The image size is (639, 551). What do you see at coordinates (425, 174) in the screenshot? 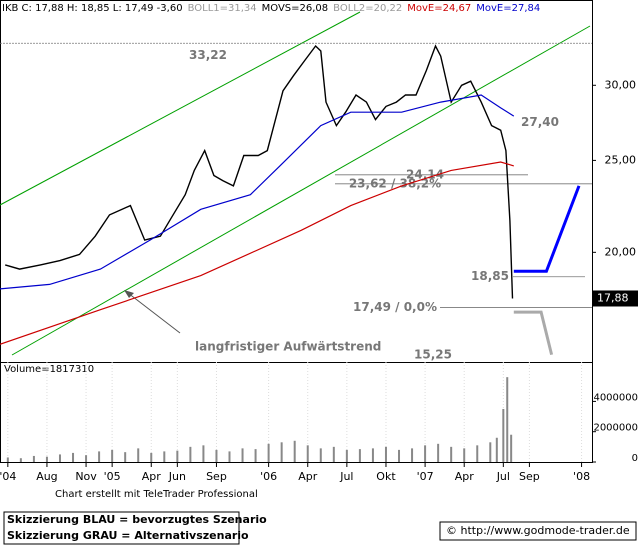
I see `level-label: 24,14` at bounding box center [425, 174].